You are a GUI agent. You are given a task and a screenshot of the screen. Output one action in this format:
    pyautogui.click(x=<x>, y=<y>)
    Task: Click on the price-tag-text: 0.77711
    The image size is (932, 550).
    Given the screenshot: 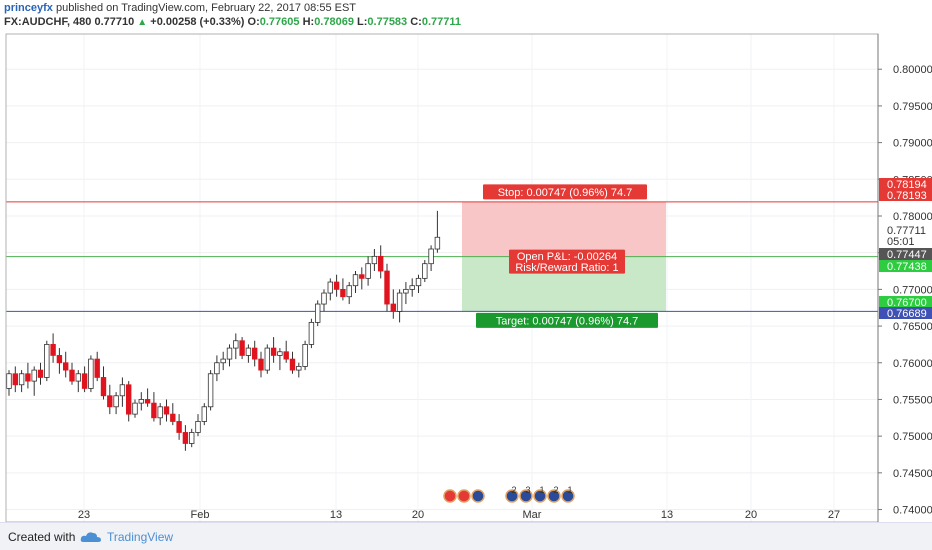 What is the action you would take?
    pyautogui.click(x=906, y=231)
    